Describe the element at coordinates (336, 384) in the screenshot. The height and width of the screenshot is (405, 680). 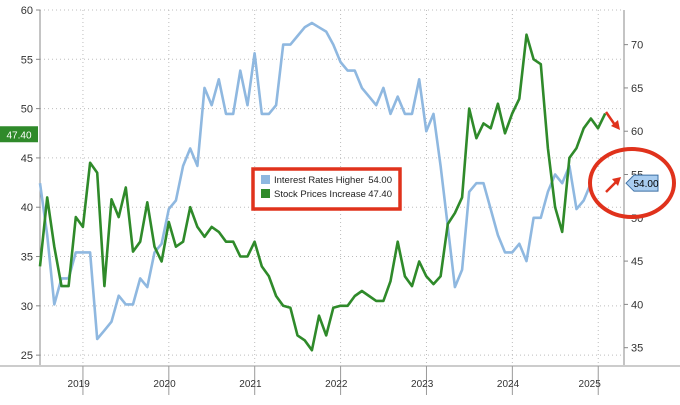
I see `x-tick-label: 2022` at that location.